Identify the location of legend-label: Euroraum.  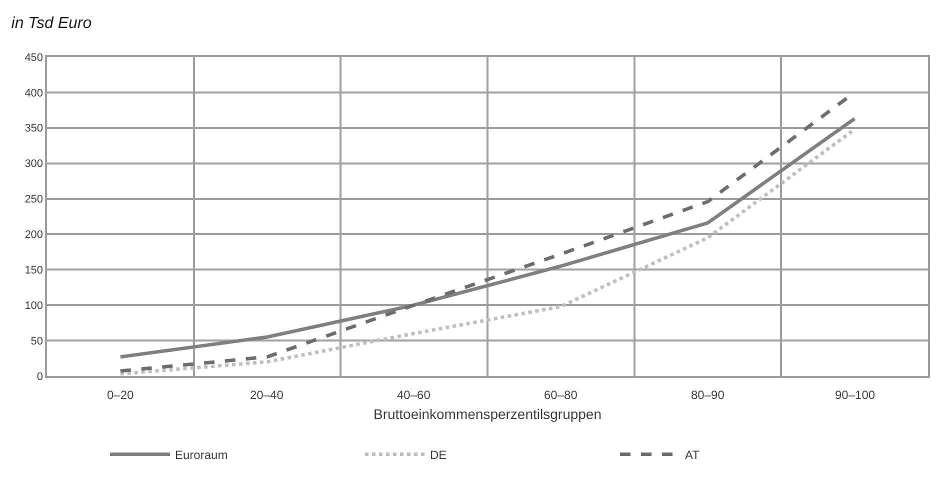
(201, 455).